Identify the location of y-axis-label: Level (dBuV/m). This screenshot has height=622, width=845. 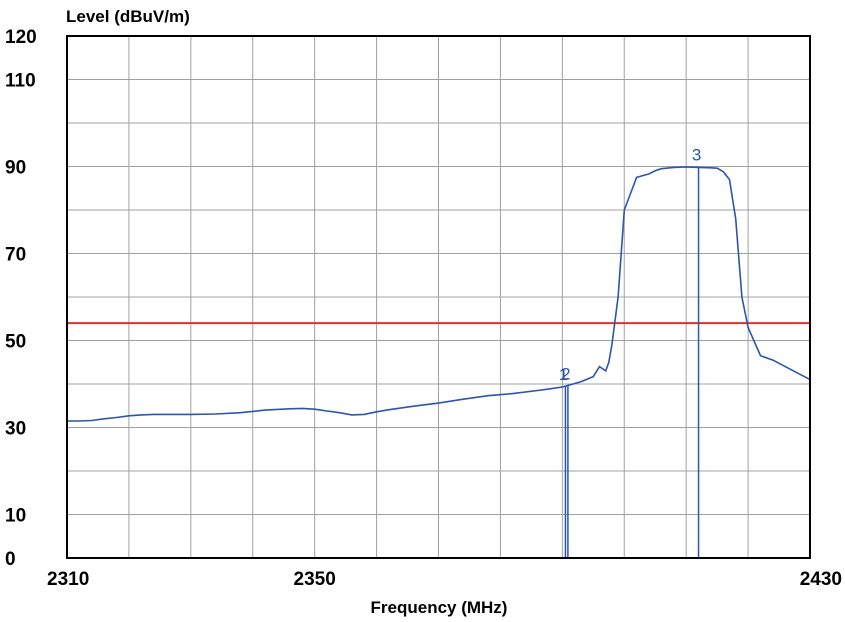
(128, 16).